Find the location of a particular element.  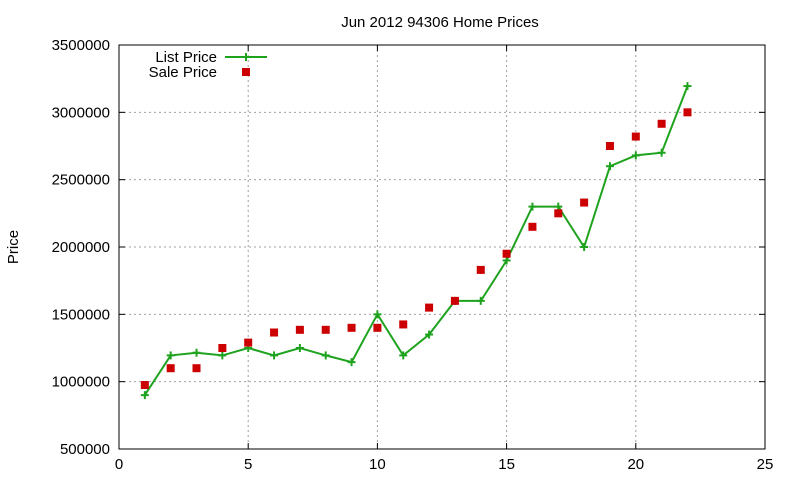

x-tick-label: 15 is located at coordinates (506, 464).